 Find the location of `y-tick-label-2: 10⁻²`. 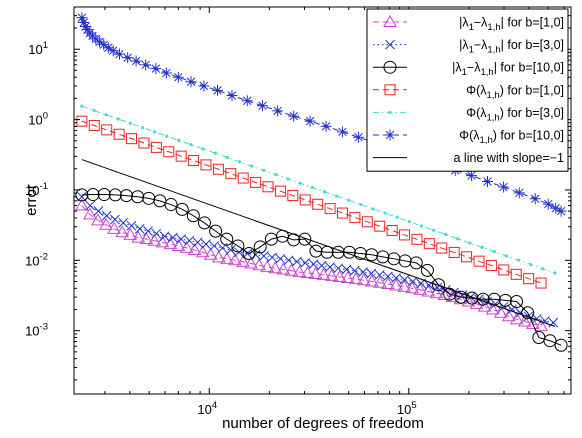

y-tick-label-2: 10⁻² is located at coordinates (36, 259).